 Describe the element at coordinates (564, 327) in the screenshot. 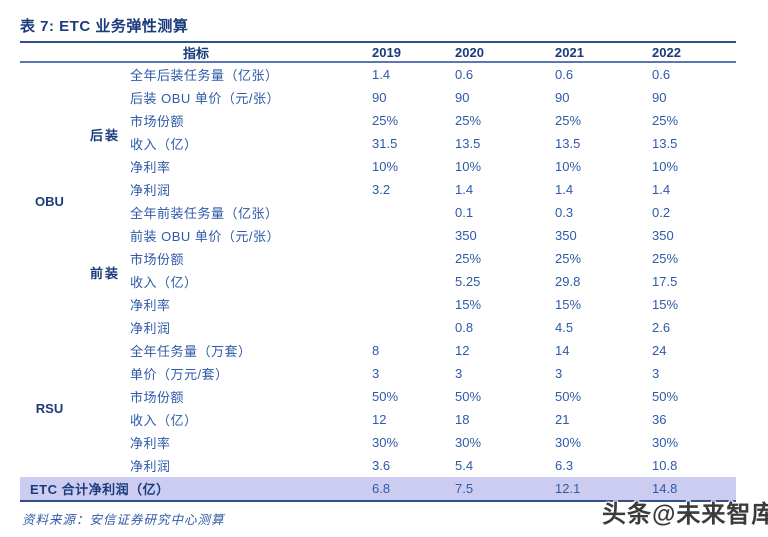

I see `row-value-2021: 4.5` at that location.